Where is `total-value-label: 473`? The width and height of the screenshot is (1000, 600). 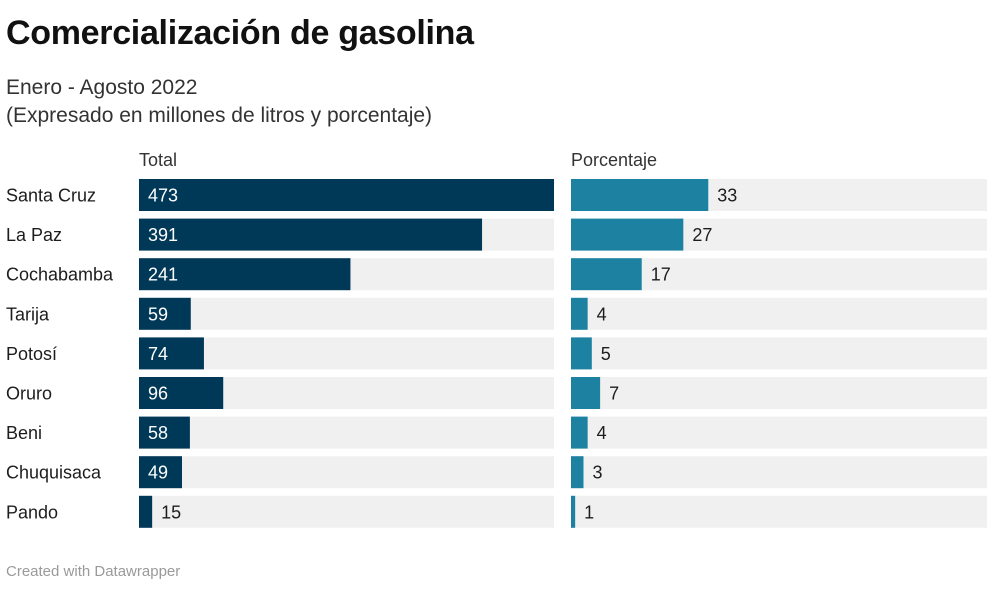 total-value-label: 473 is located at coordinates (163, 196).